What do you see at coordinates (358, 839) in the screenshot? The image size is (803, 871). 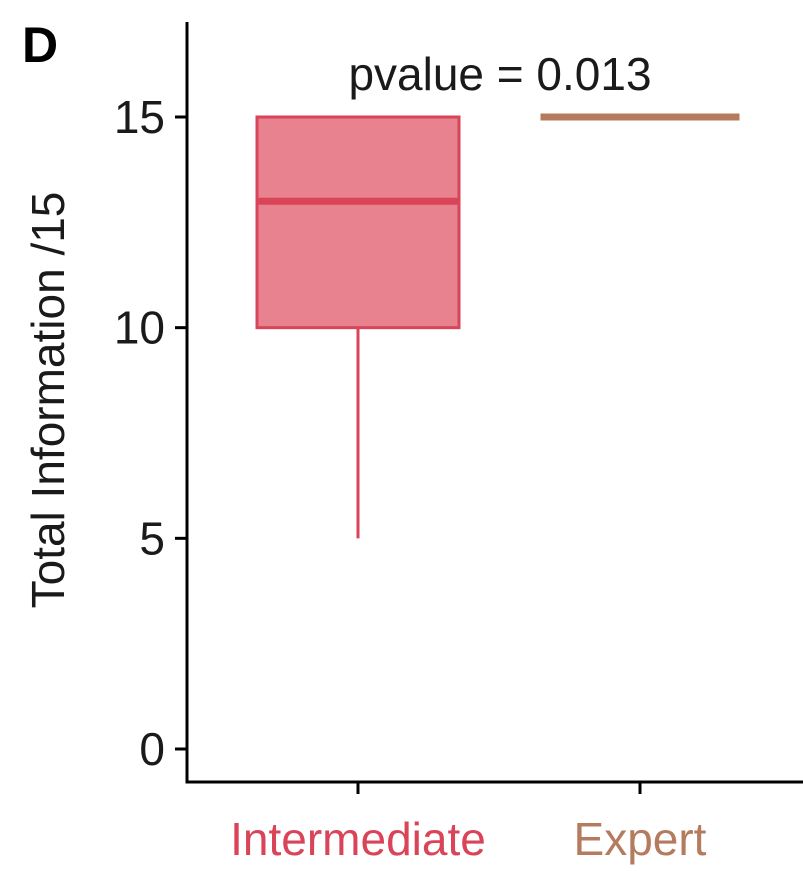 I see `x-tick-label-intermediate: Intermediate` at bounding box center [358, 839].